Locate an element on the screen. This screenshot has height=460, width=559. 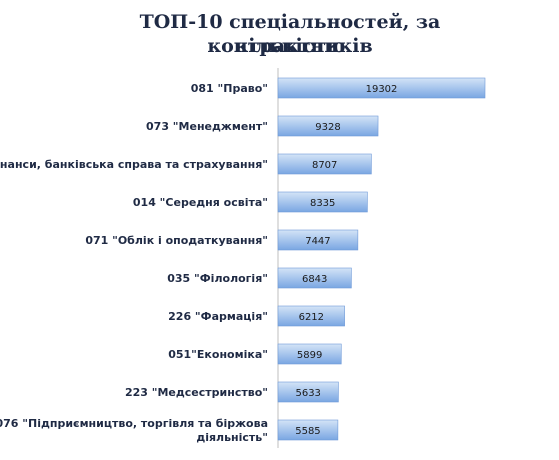
bar-value-label-6: 6843 is located at coordinates (314, 279).